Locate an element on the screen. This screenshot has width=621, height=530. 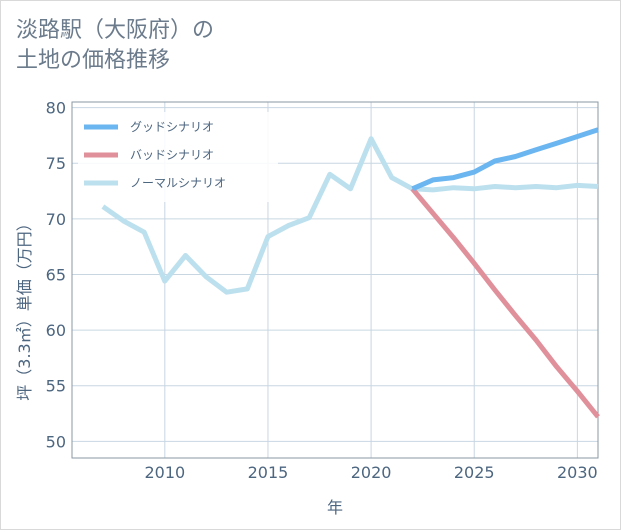
y-tick-label: 80 is located at coordinates (56, 108).